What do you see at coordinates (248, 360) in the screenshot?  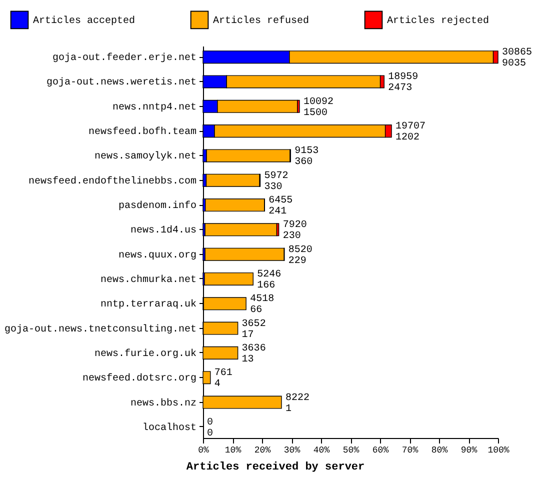 I see `annotation: 13` at bounding box center [248, 360].